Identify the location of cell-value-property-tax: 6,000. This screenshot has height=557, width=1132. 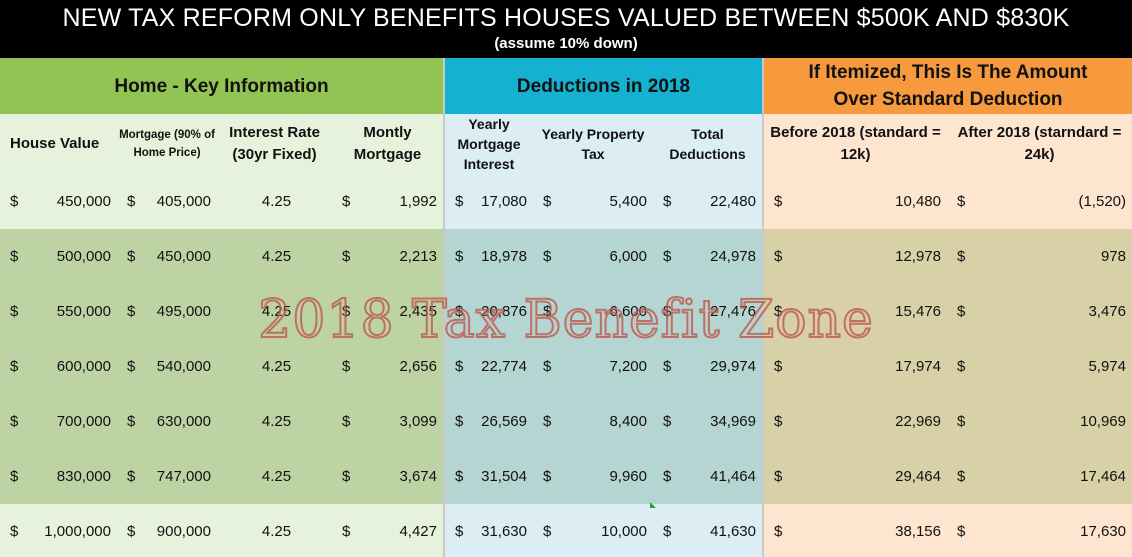
(628, 256).